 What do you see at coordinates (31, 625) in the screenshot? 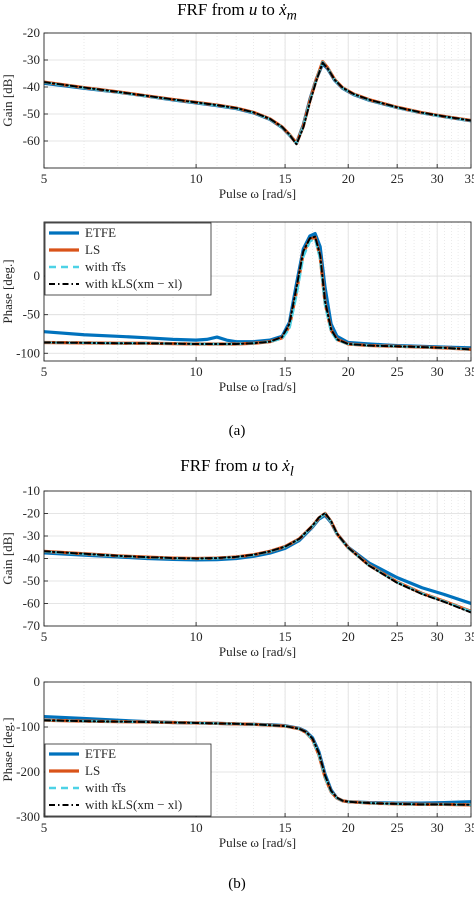
I see `y-tick-label: -70` at bounding box center [31, 625].